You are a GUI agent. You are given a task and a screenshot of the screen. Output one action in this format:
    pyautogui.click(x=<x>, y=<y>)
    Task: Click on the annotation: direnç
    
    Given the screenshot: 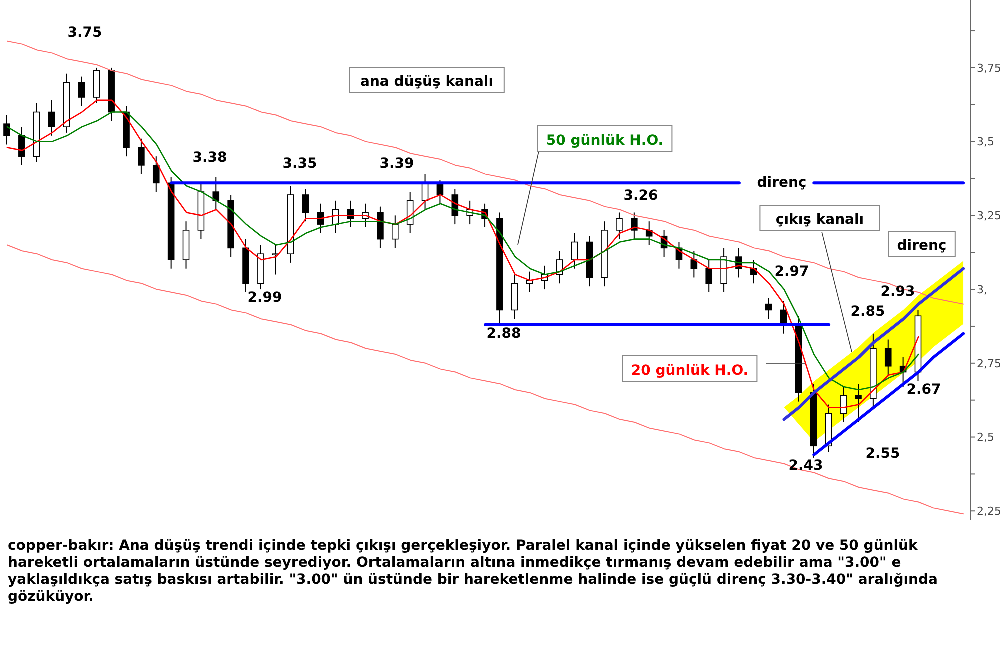 What is the action you would take?
    pyautogui.click(x=922, y=246)
    